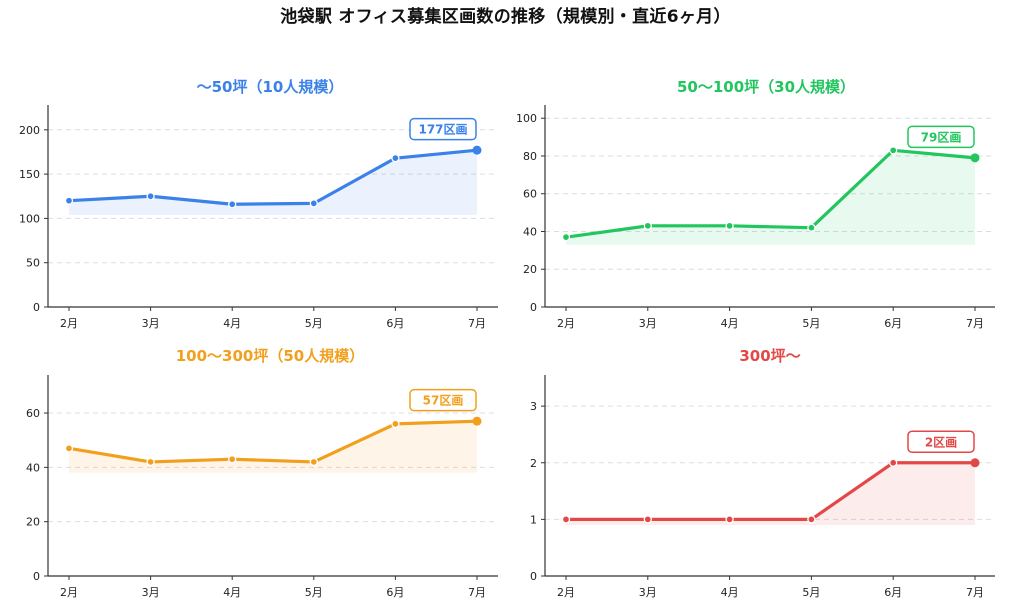 The width and height of the screenshot is (1011, 616). I want to click on y-tick-label: 3, so click(533, 406).